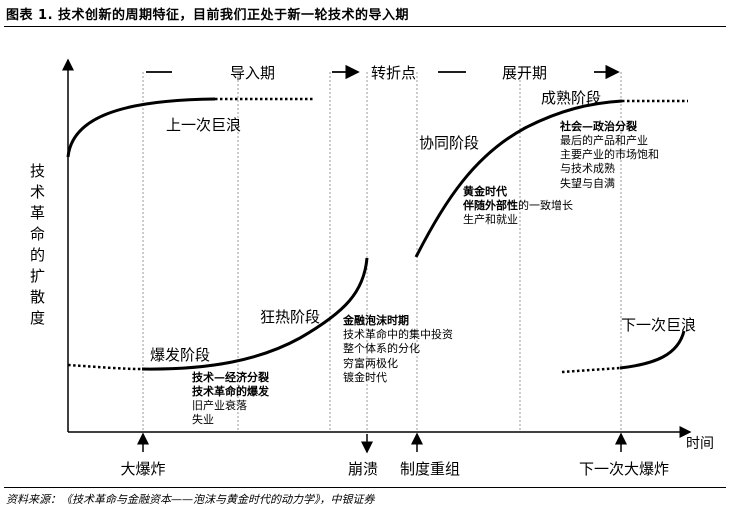  I want to click on phase-maturity: 成熟阶段, so click(571, 98).